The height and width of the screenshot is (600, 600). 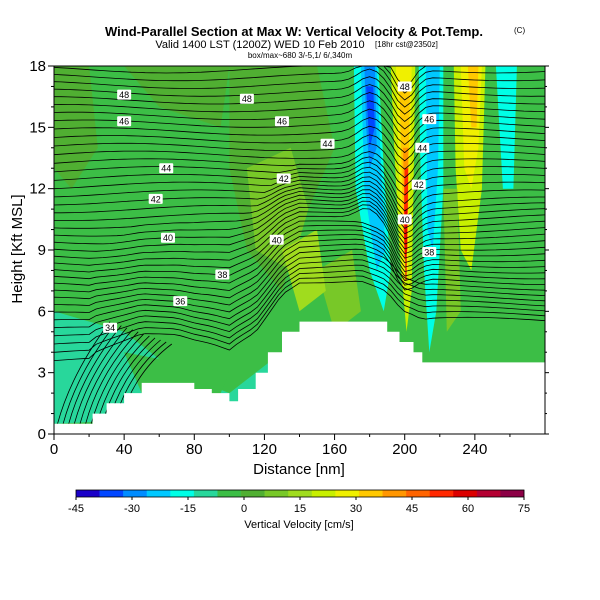 What do you see at coordinates (264, 449) in the screenshot?
I see `x-tick-label: 120` at bounding box center [264, 449].